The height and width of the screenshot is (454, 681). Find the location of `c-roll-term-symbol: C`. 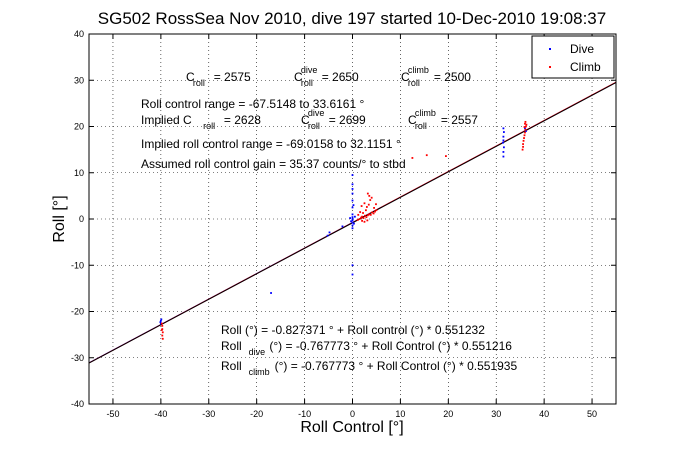

c-roll-term-symbol: C is located at coordinates (190, 77).